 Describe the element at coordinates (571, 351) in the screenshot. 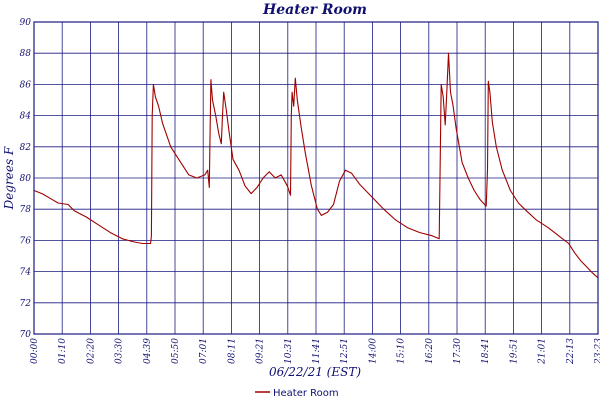

I see `x-tick-label: 22:13` at that location.